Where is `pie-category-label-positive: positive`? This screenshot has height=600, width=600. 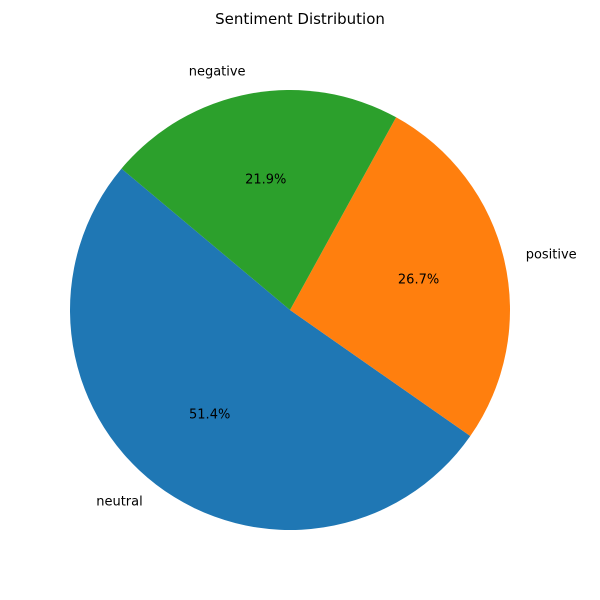 pie-category-label-positive: positive is located at coordinates (551, 255).